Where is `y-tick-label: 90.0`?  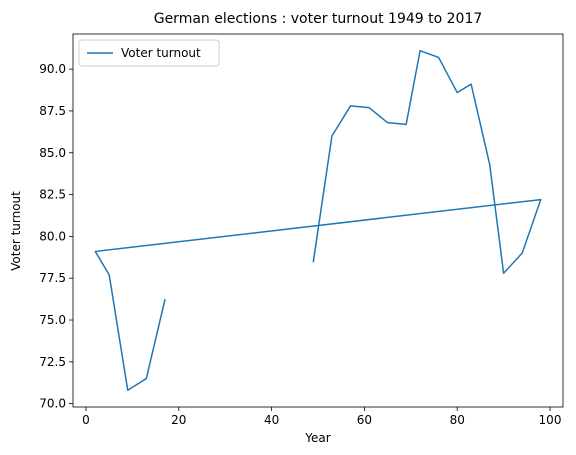 y-tick-label: 90.0 is located at coordinates (52, 69).